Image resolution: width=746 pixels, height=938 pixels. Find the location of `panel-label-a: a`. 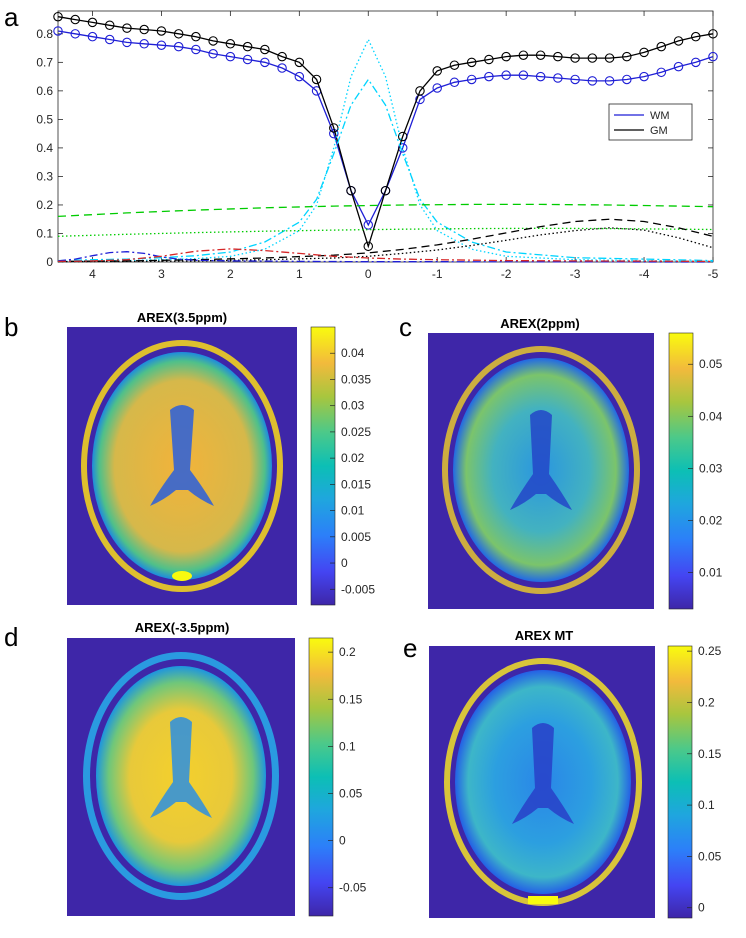

panel-label-a: a is located at coordinates (11, 17).